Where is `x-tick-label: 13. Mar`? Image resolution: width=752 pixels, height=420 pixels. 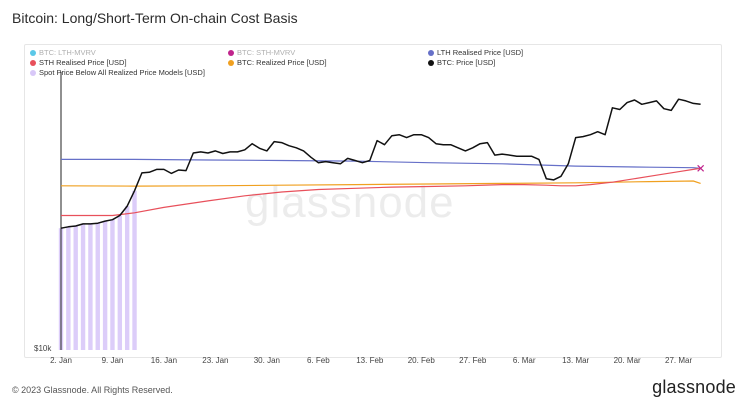 x-tick-label: 13. Mar is located at coordinates (575, 360).